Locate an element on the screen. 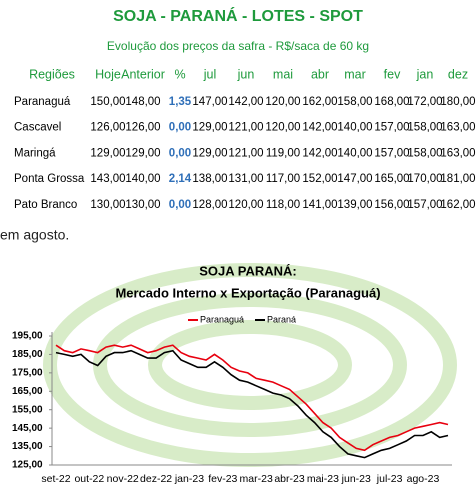 The image size is (476, 495). region-name: Ponta Grossa is located at coordinates (49, 179).